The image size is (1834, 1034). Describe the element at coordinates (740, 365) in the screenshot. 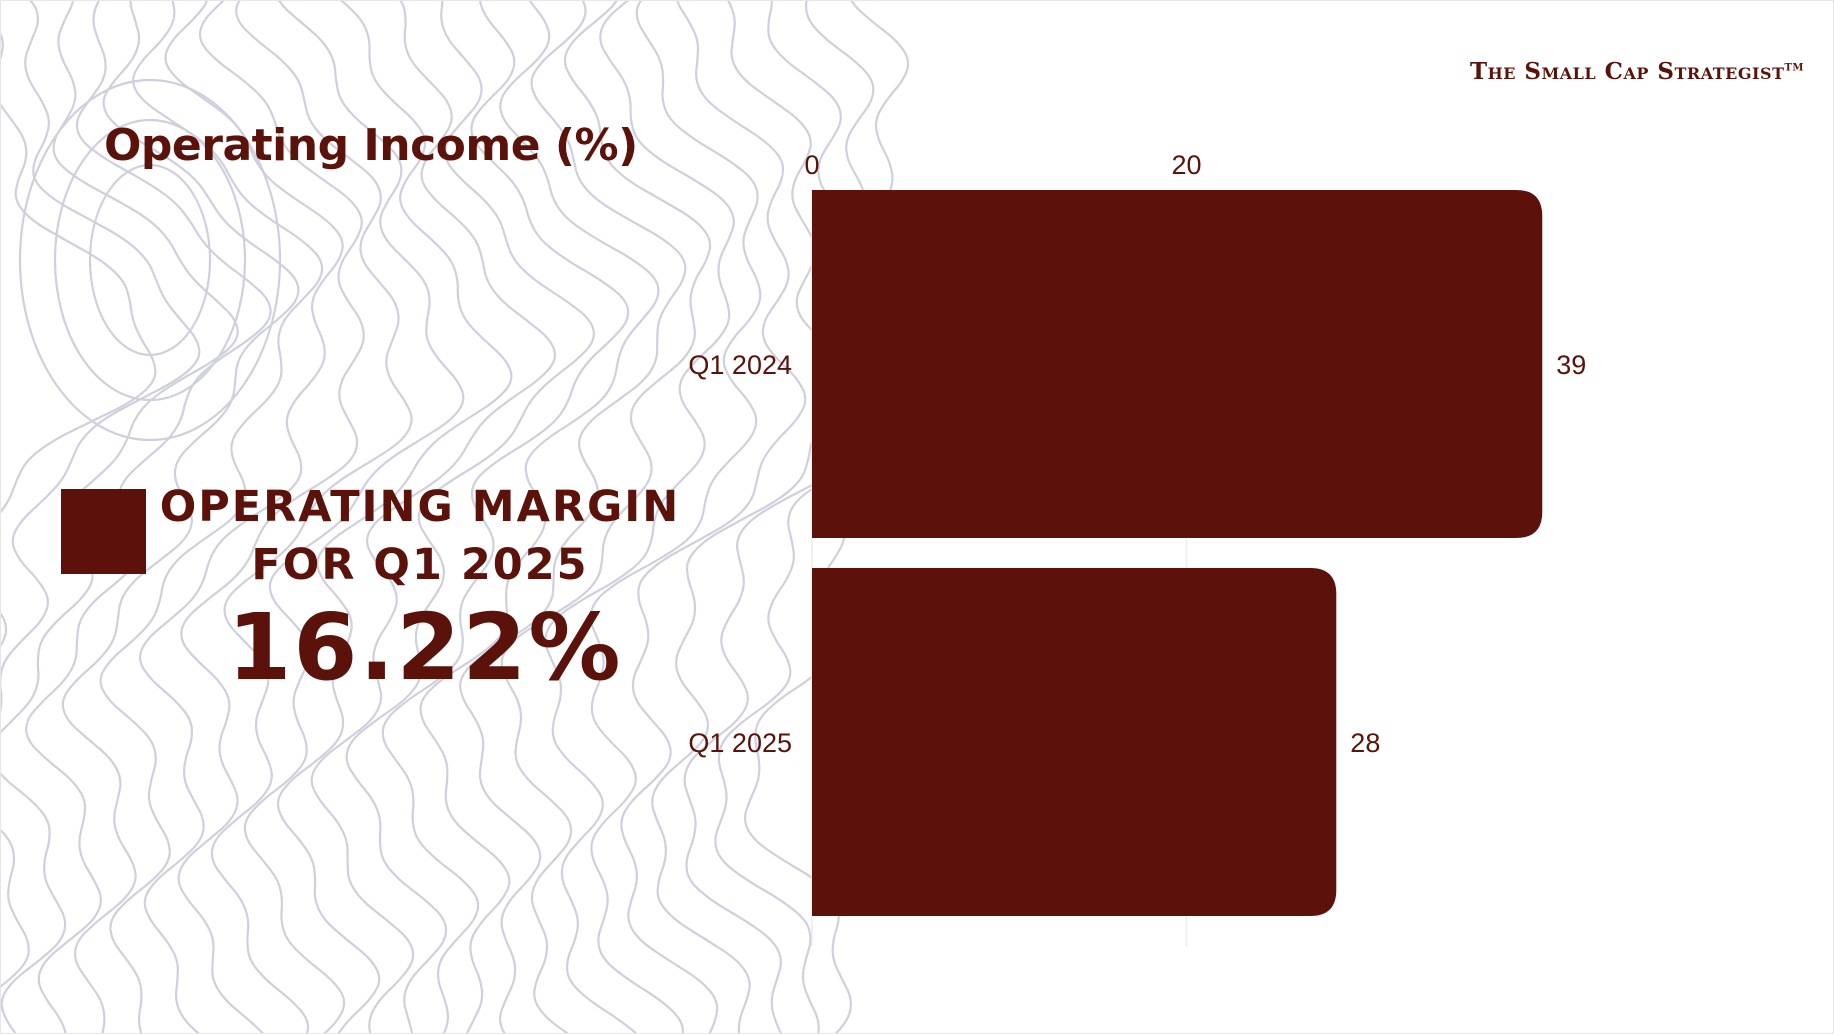

I see `category-label: Q1 2024` at that location.